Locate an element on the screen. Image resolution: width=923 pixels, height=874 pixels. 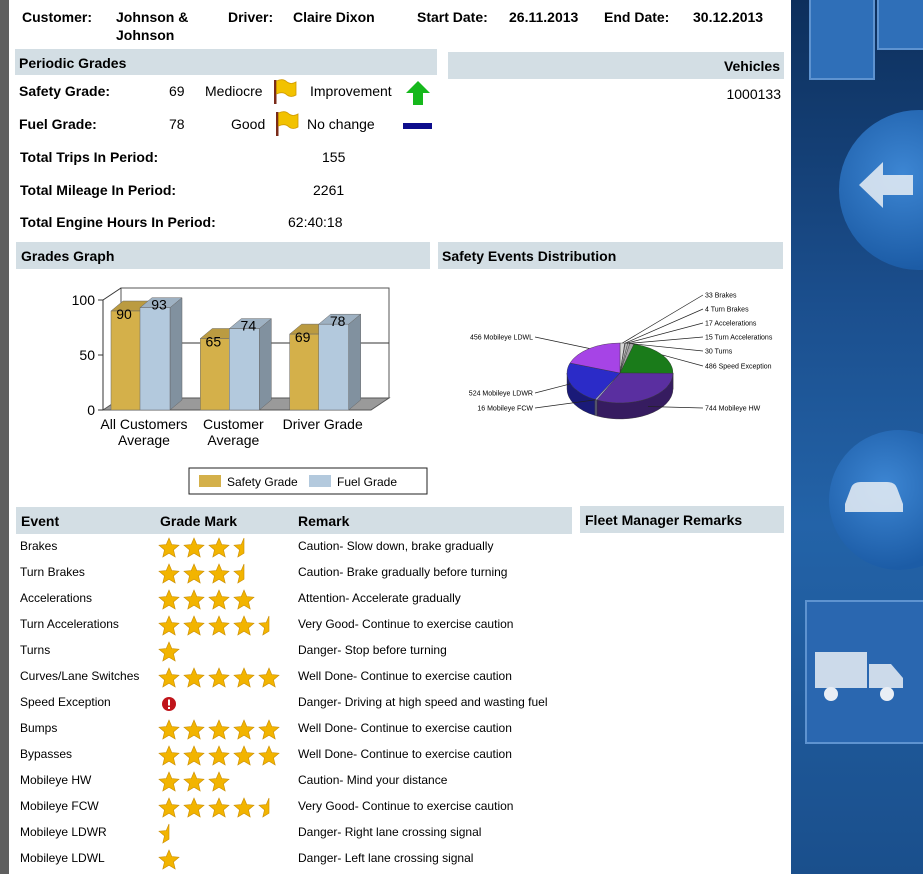
total-mileage-label: Total Mileage In Period: is located at coordinates (98, 190).